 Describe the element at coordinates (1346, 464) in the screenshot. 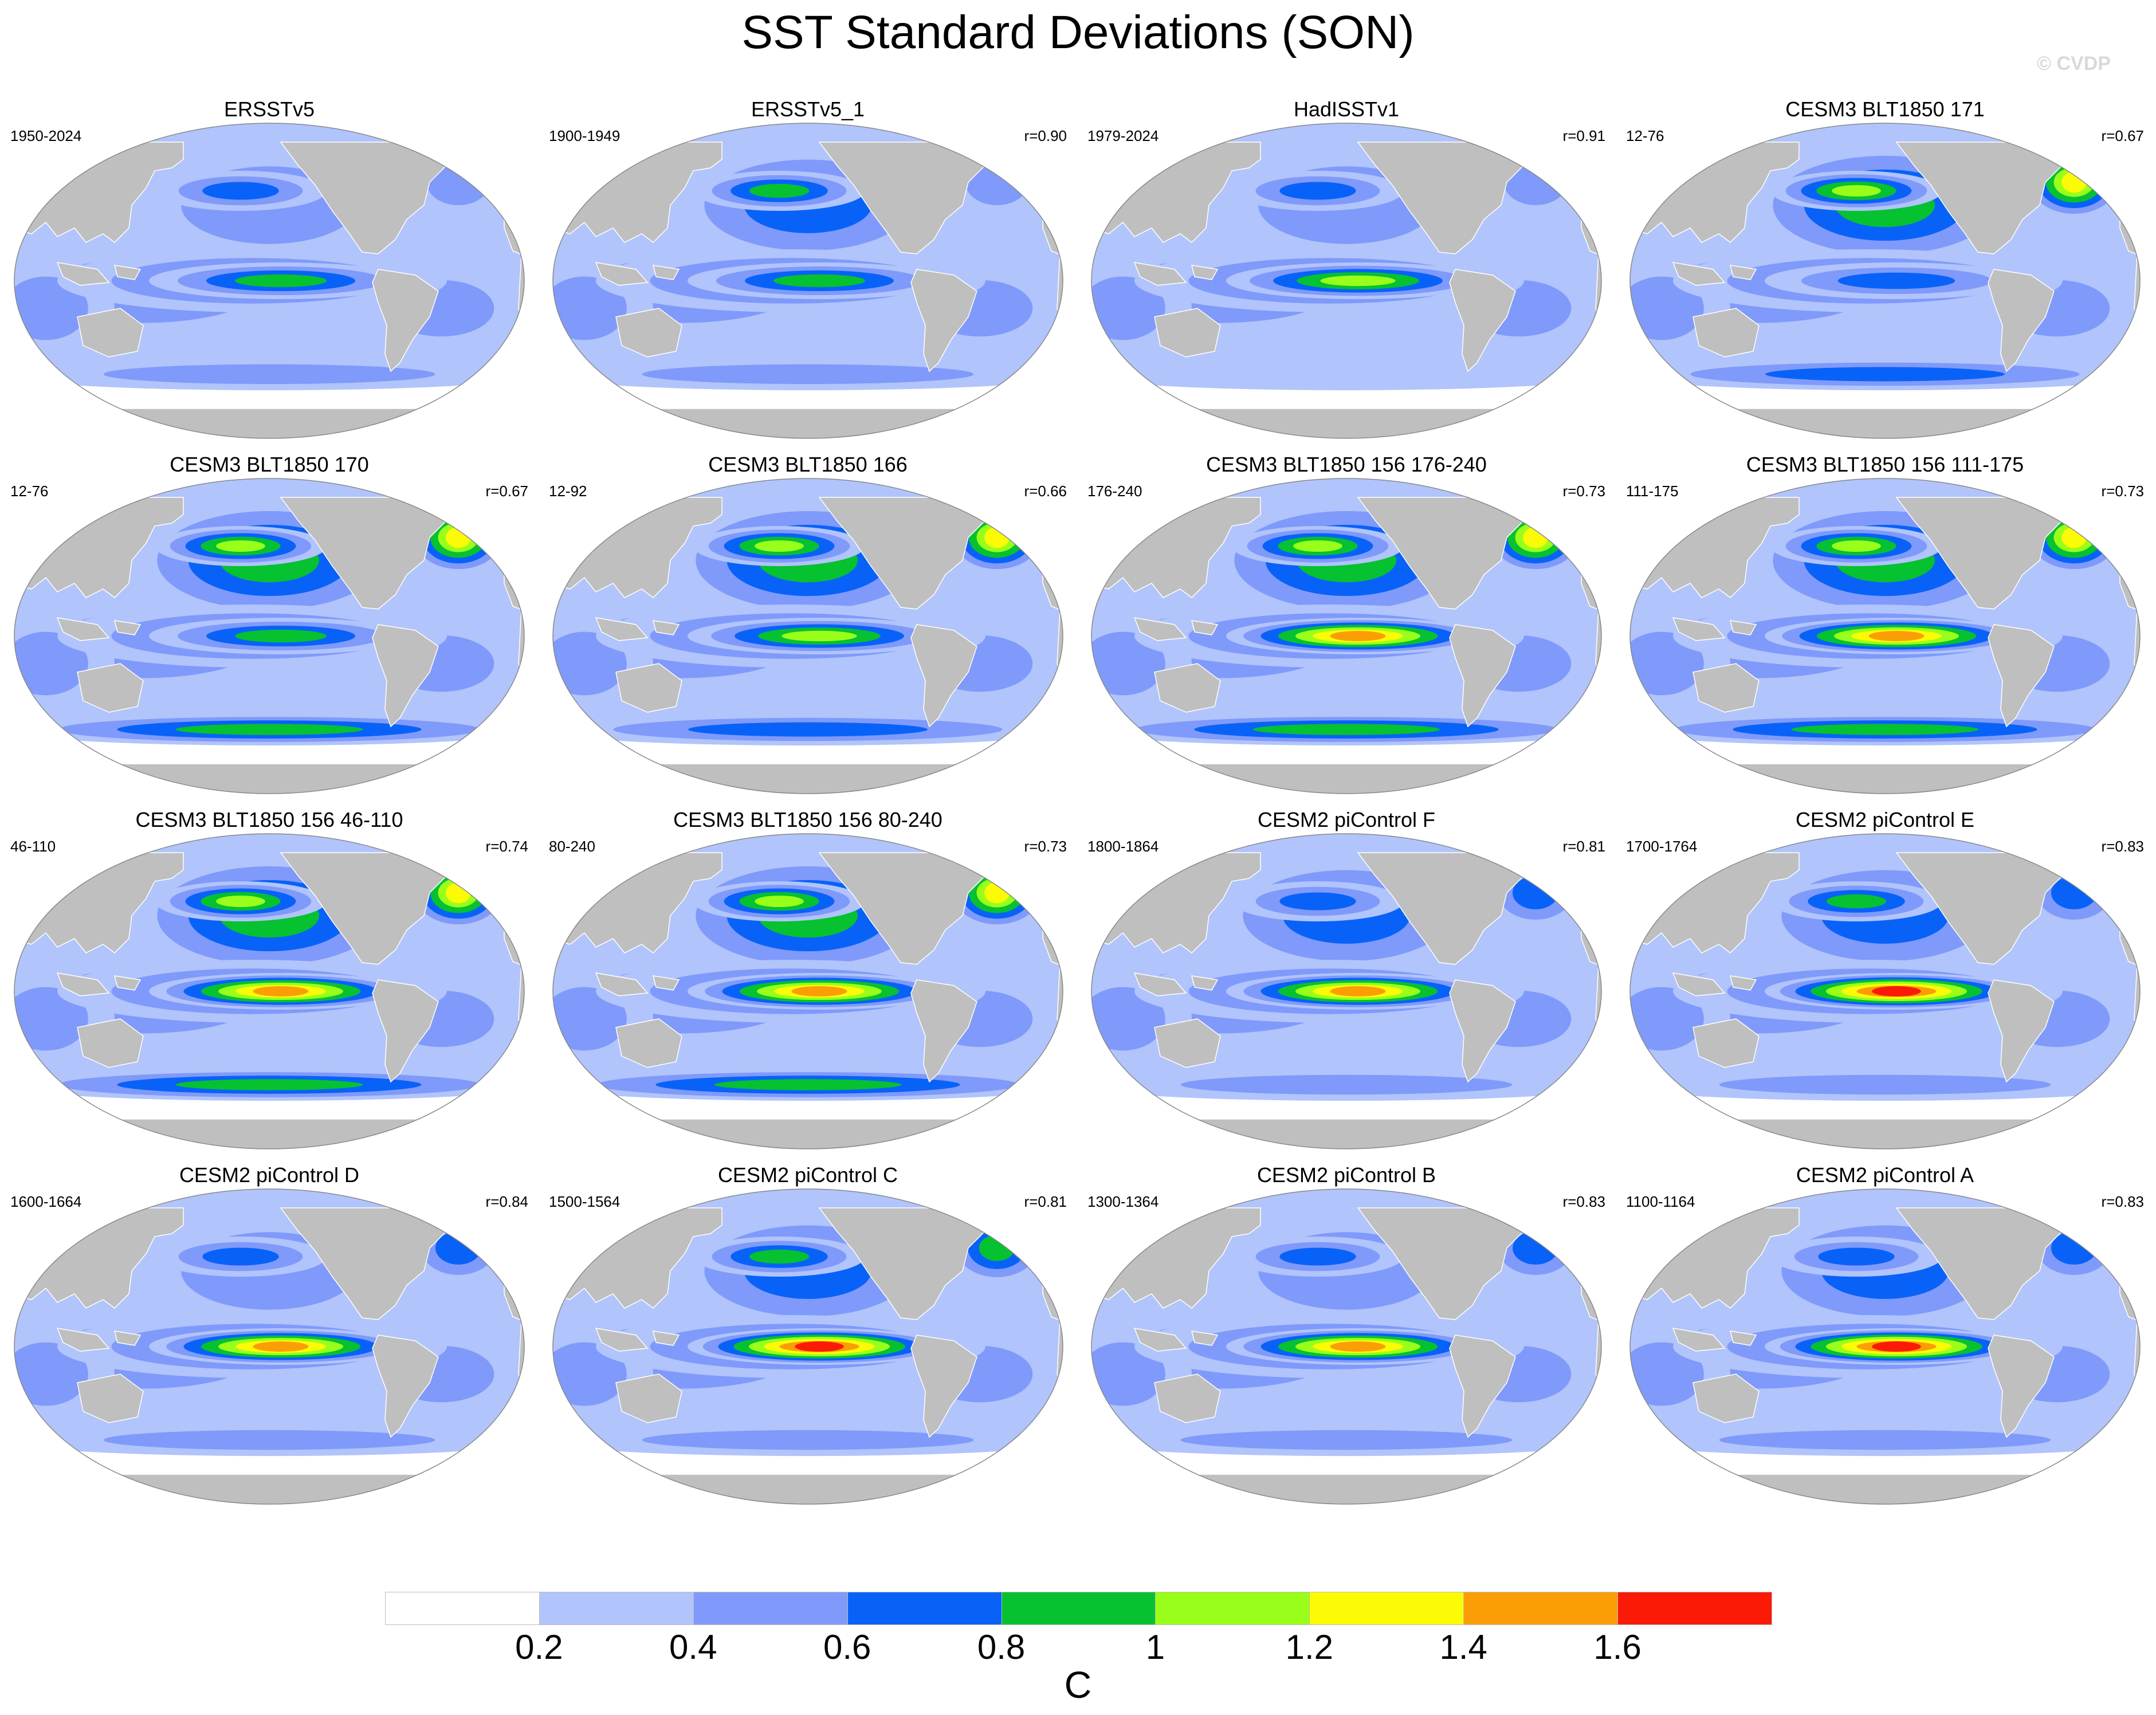

I see `panel-title: CESM3 BLT1850 156 176-240` at that location.